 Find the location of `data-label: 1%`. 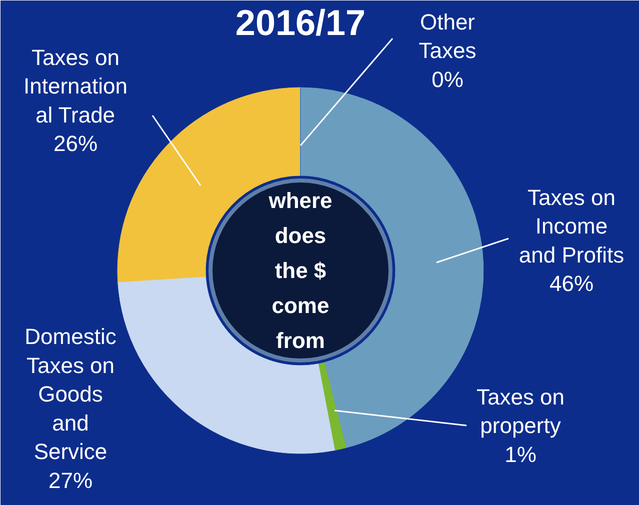

data-label: 1% is located at coordinates (520, 454).